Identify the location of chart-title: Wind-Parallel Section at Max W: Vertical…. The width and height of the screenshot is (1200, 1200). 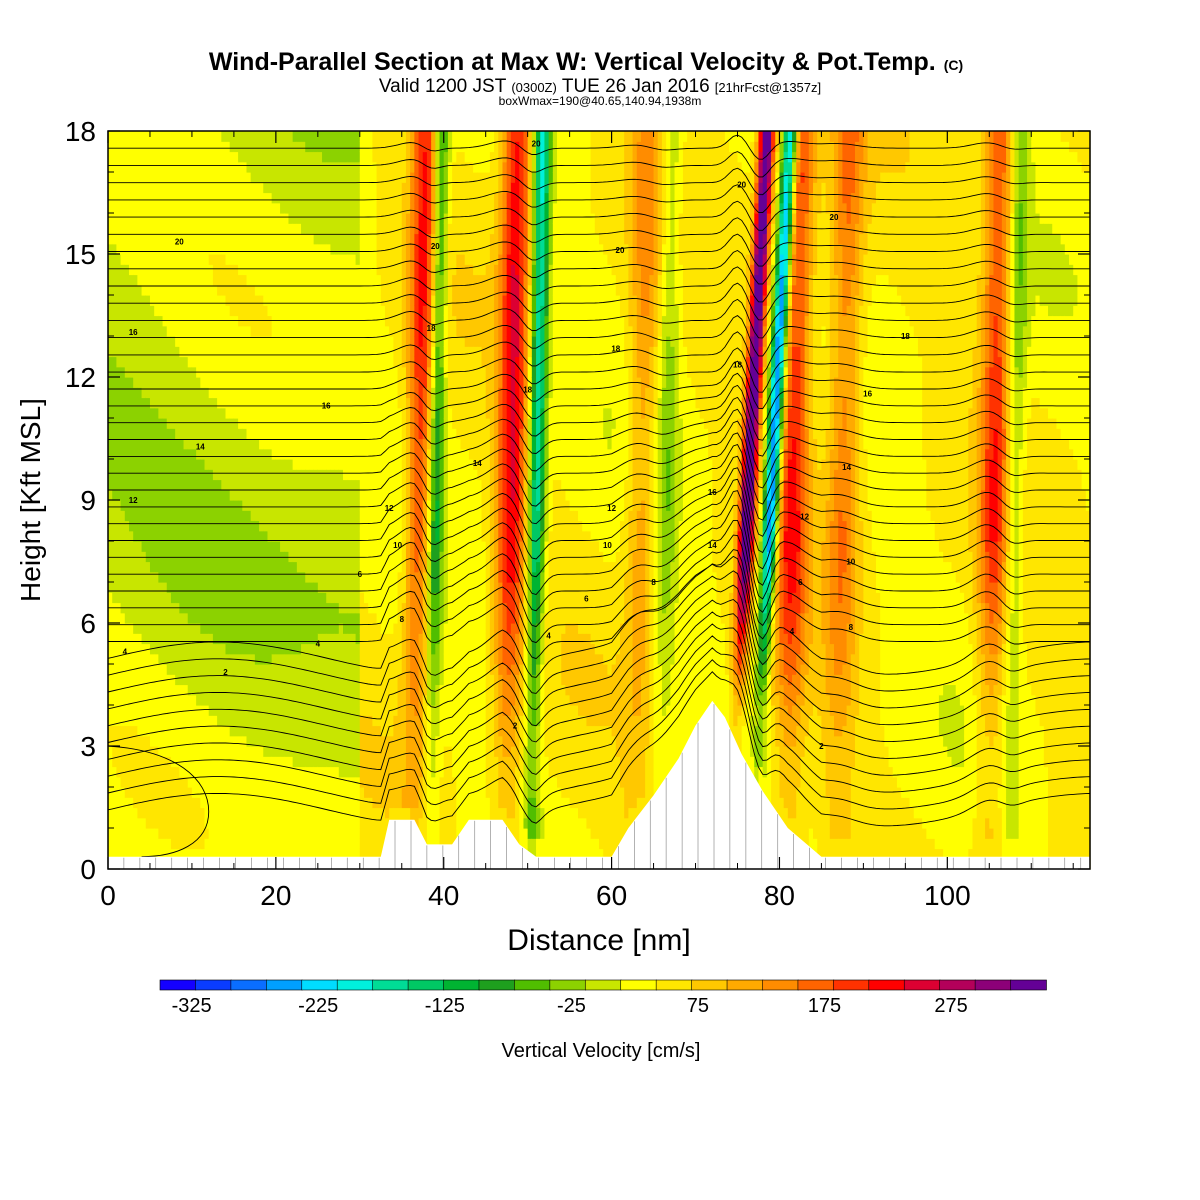
(586, 62).